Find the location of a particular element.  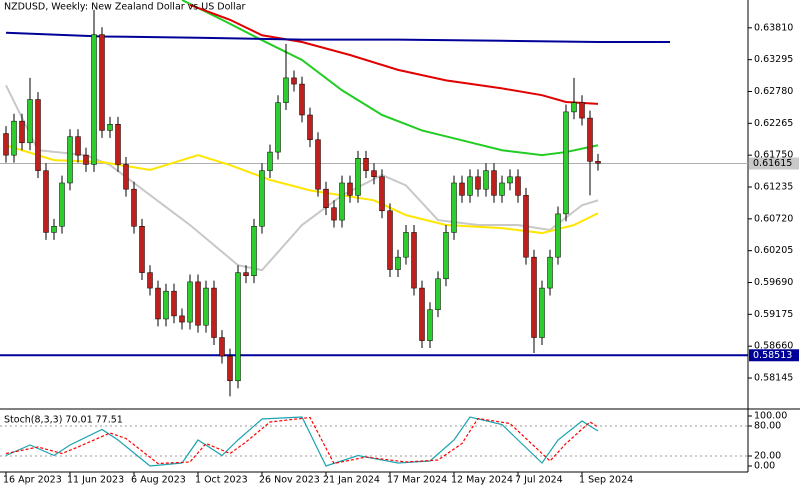

price-label: 0.58513 is located at coordinates (772, 355).